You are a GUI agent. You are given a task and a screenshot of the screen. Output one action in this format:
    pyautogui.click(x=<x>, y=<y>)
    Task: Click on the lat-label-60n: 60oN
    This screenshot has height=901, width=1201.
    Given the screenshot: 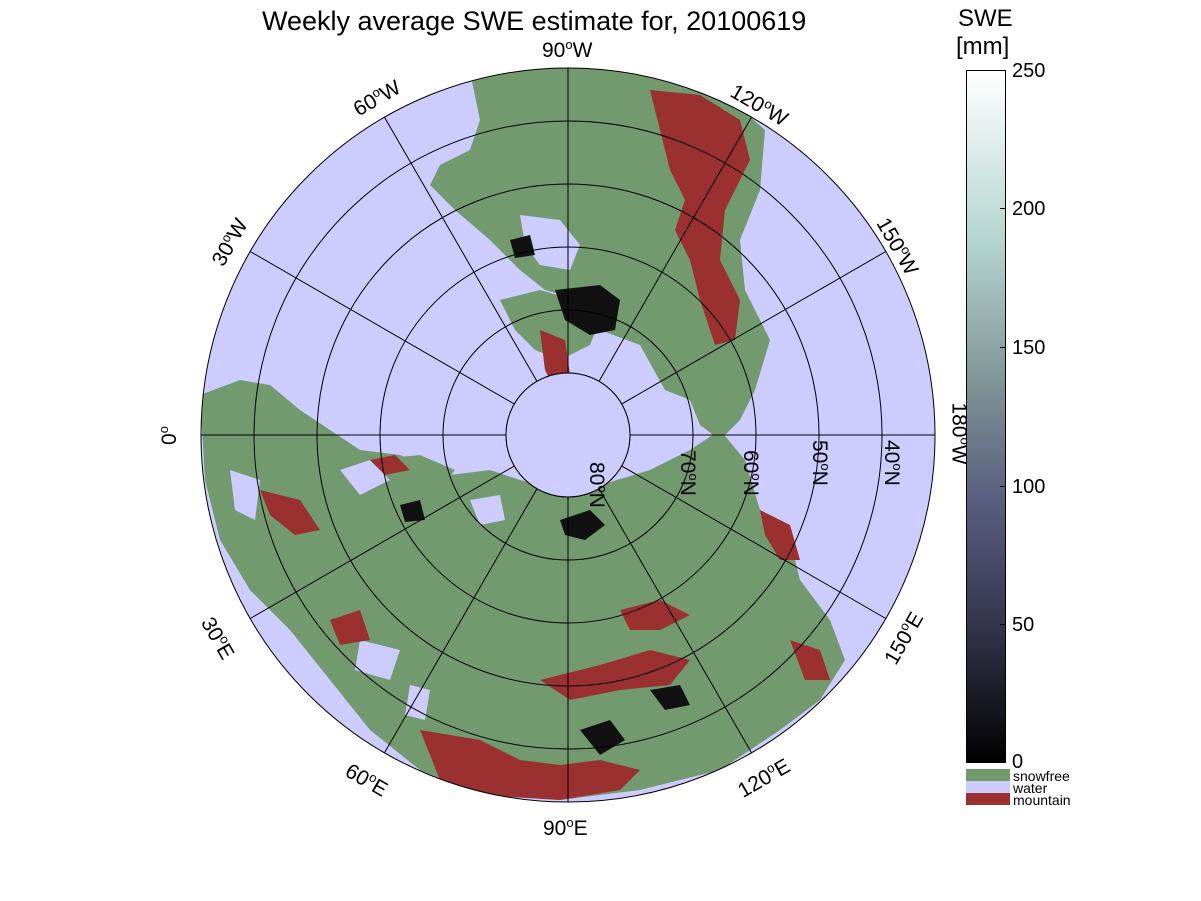 What is the action you would take?
    pyautogui.click(x=750, y=473)
    